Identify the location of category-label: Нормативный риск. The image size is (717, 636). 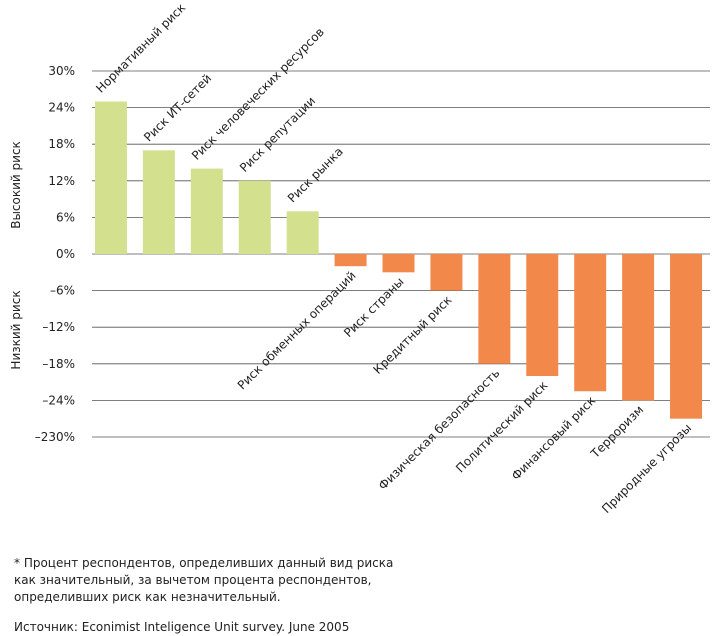
(140, 48).